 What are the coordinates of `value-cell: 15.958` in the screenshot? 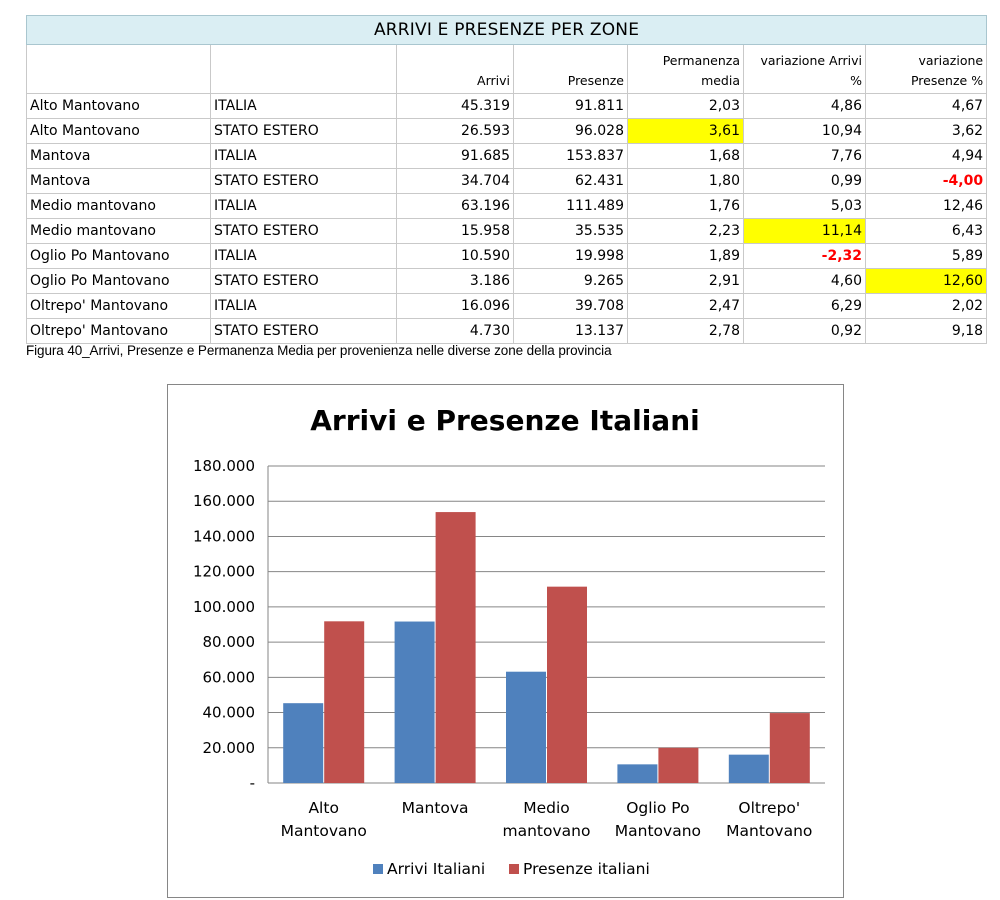 It's located at (455, 231).